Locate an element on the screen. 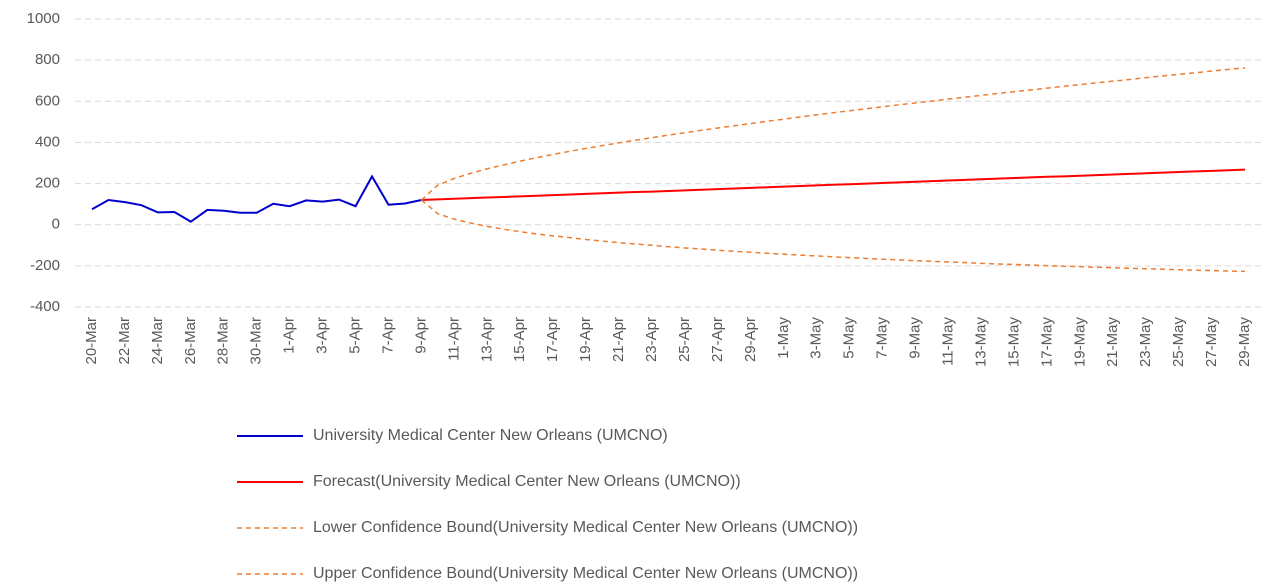 This screenshot has height=586, width=1264. x-tick-label: 23-May is located at coordinates (1145, 342).